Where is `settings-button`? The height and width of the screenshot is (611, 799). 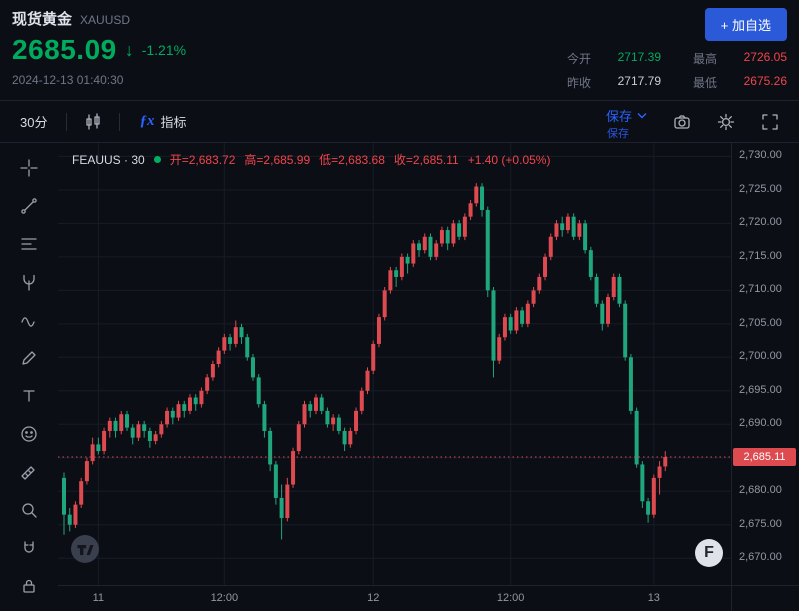 settings-button is located at coordinates (726, 122).